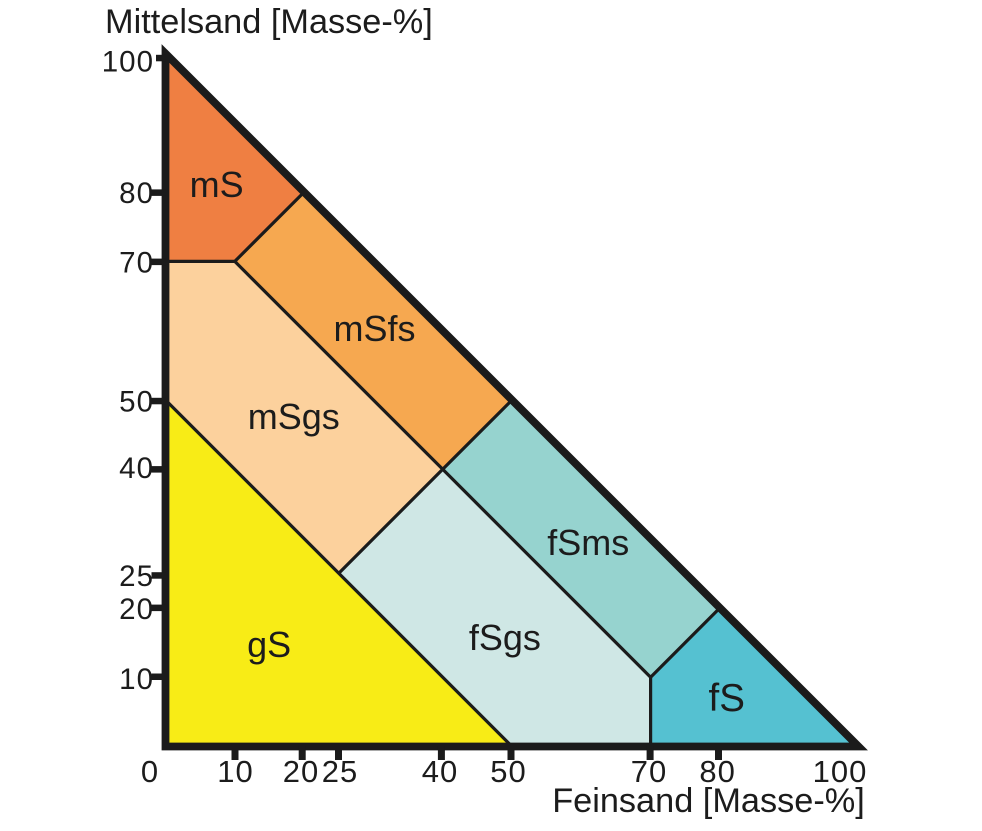 The image size is (982, 831). I want to click on svg-text: Feinsand [Masse-%], so click(708, 801).